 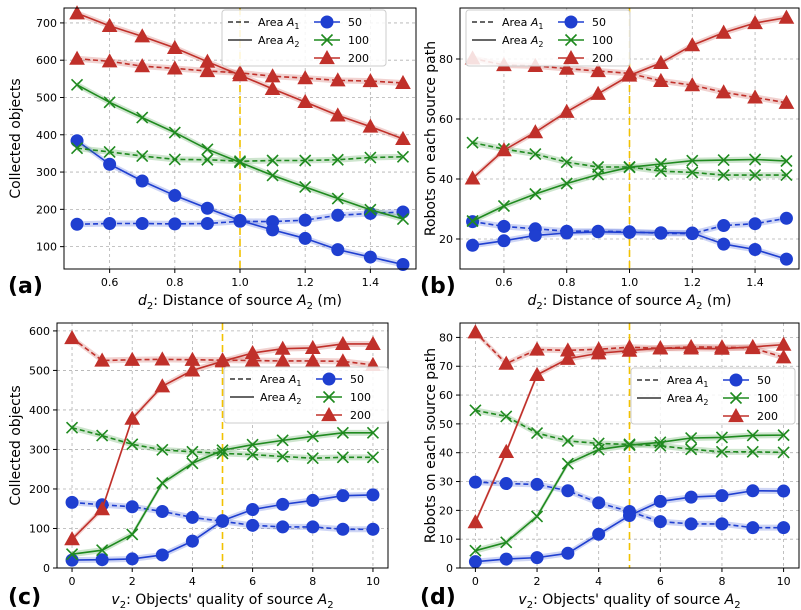 I want to click on y-tick-label: 10, so click(x=446, y=539).